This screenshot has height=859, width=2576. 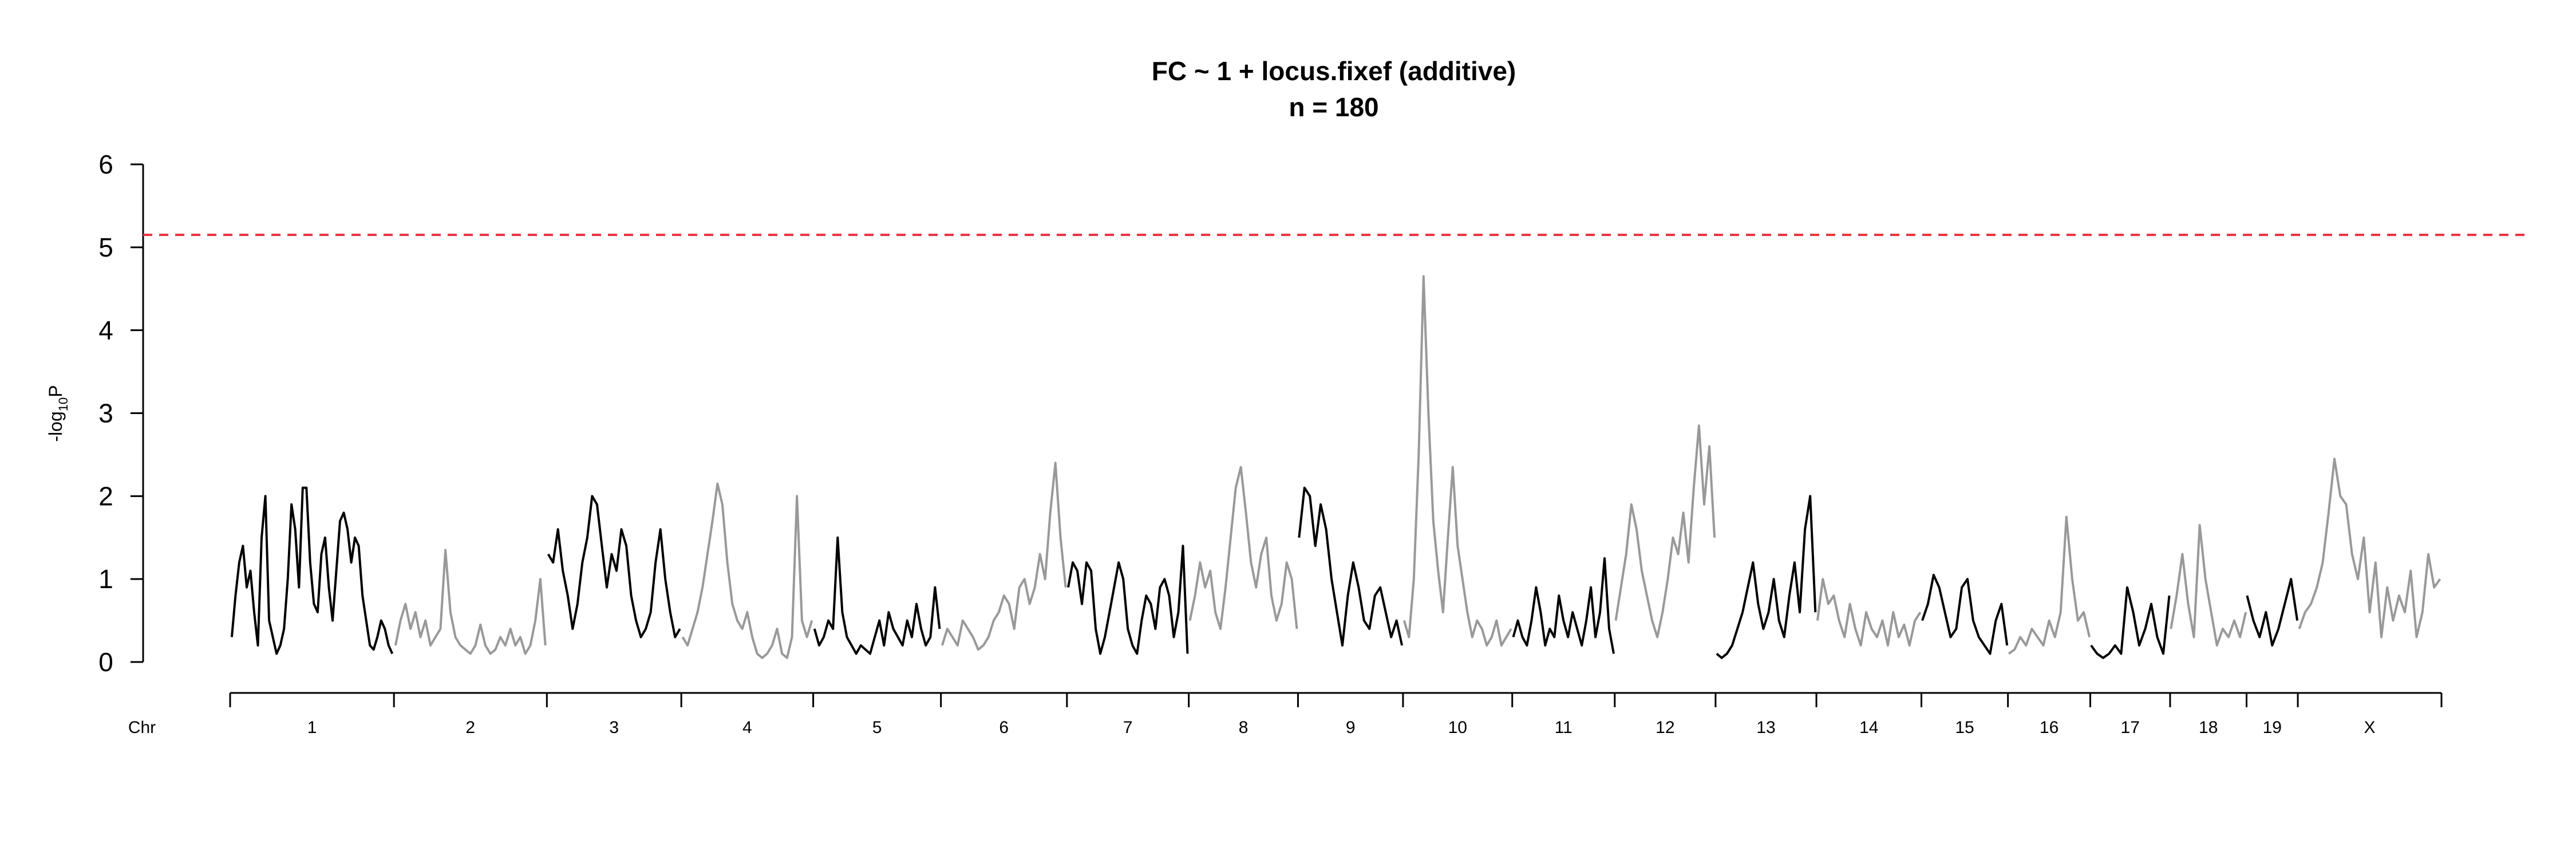 I want to click on y-tick-label: 0, so click(x=105, y=662).